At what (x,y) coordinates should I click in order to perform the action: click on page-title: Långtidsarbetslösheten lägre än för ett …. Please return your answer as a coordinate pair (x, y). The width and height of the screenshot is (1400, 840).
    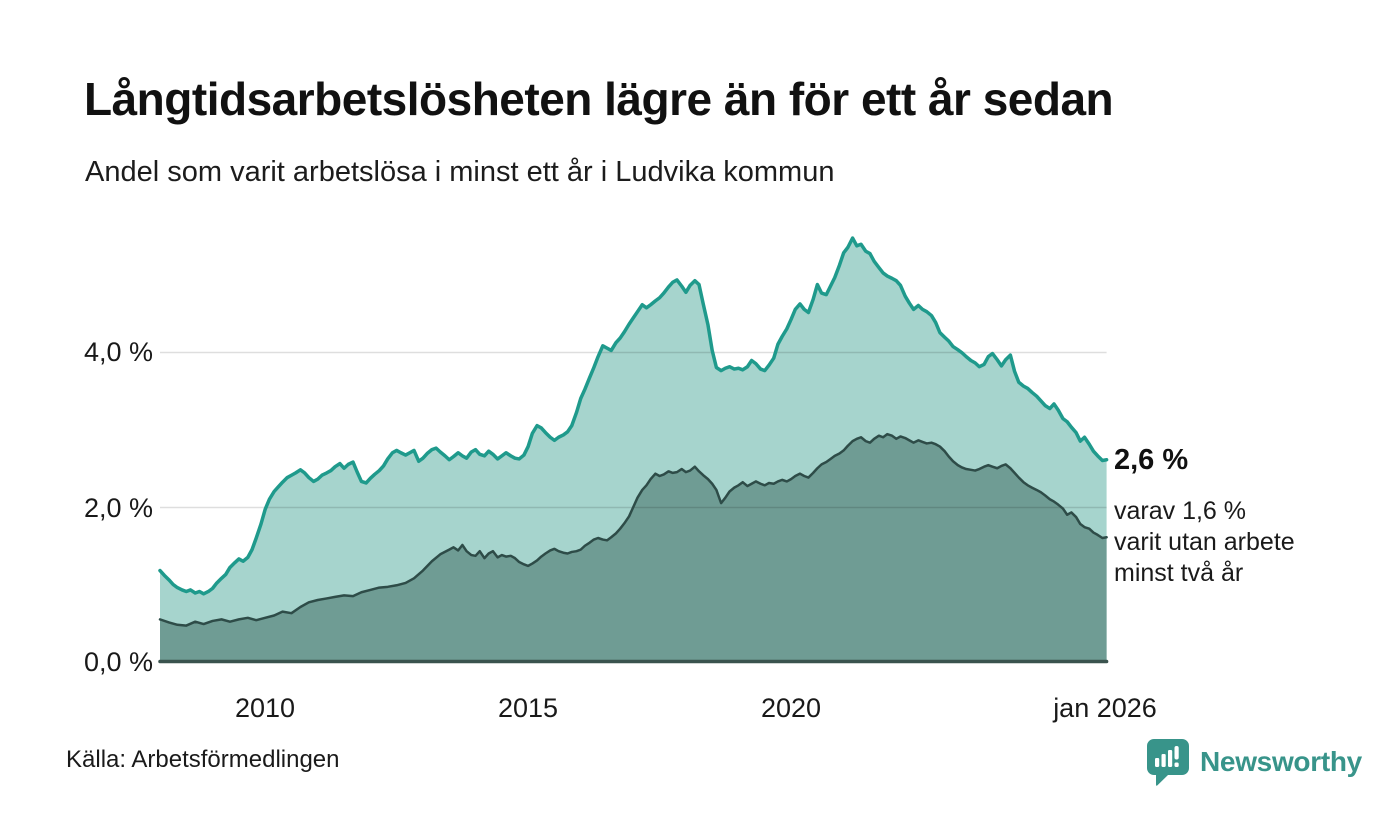
    Looking at the image, I should click on (599, 99).